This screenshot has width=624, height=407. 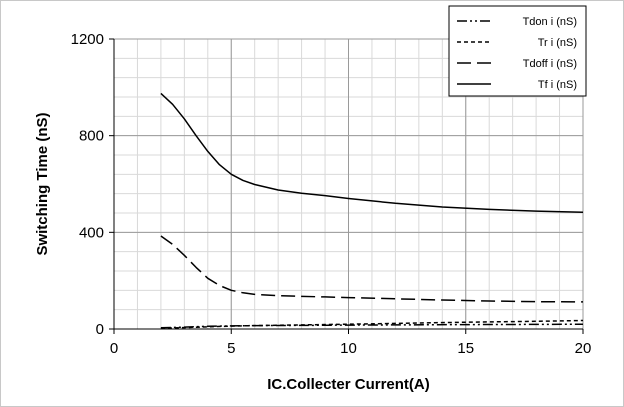 I want to click on y-tick-label: 400, so click(x=91, y=232).